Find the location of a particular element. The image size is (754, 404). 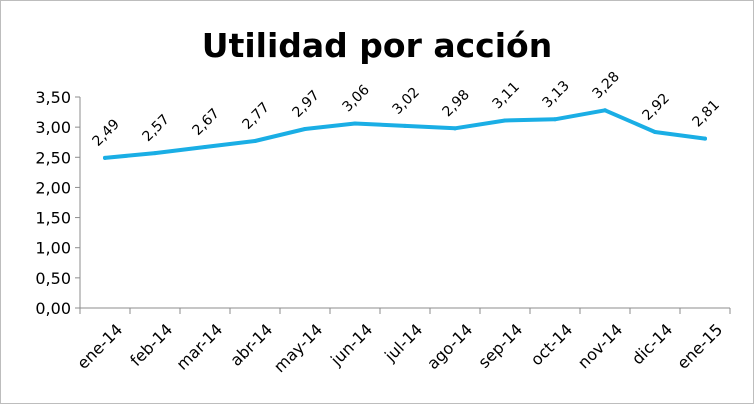

data-label: 2,49 is located at coordinates (105, 132).